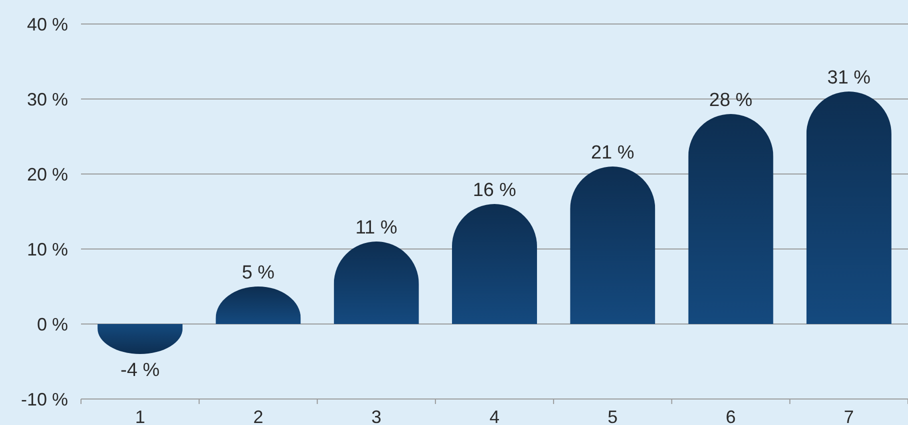 Image resolution: width=908 pixels, height=425 pixels. Describe the element at coordinates (140, 370) in the screenshot. I see `data-label: -4 %` at that location.